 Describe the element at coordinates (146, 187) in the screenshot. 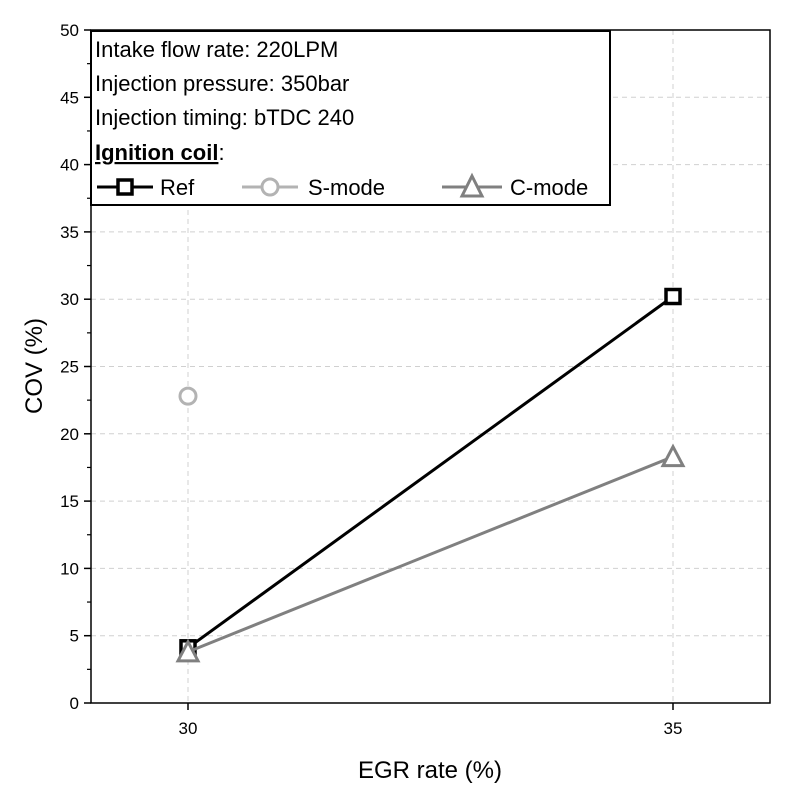

I see `legend-entry-ref: Ref` at that location.